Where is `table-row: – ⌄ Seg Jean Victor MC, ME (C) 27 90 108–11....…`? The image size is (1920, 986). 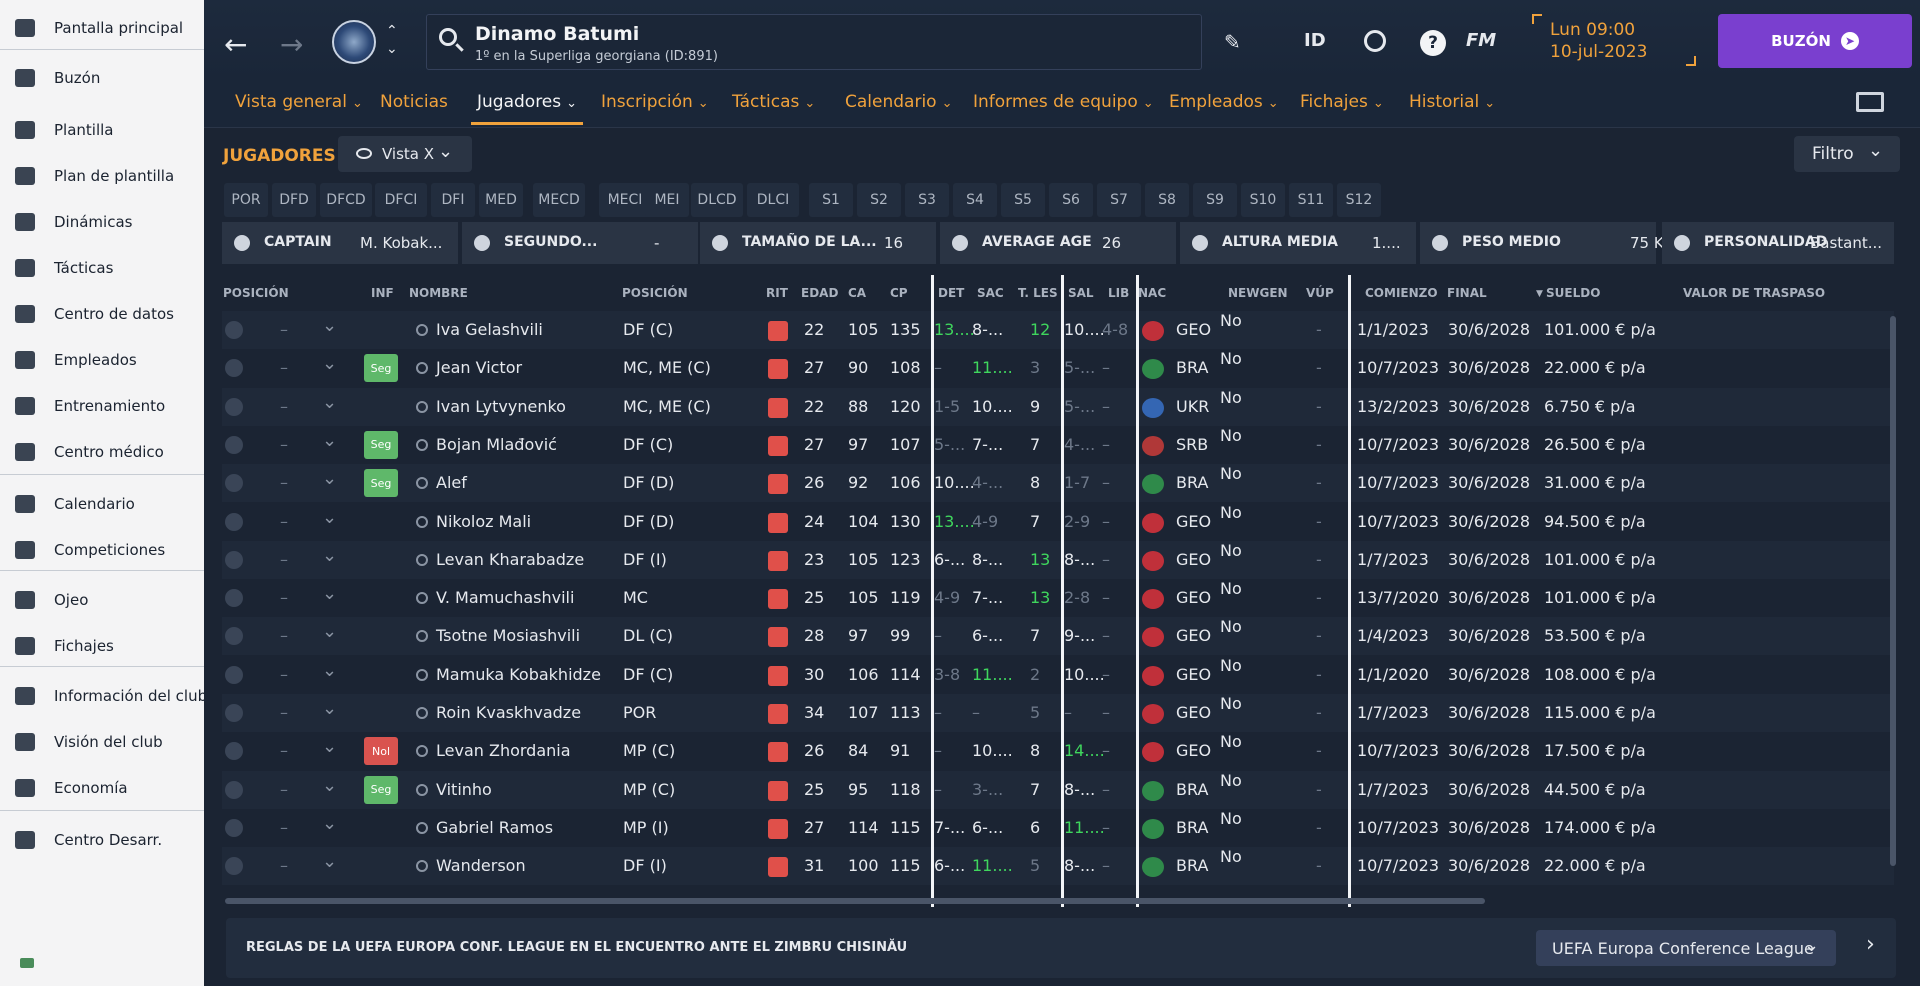
table-row: – ⌄ Seg Jean Victor MC, ME (C) 27 90 108–11....… is located at coordinates (1058, 368).